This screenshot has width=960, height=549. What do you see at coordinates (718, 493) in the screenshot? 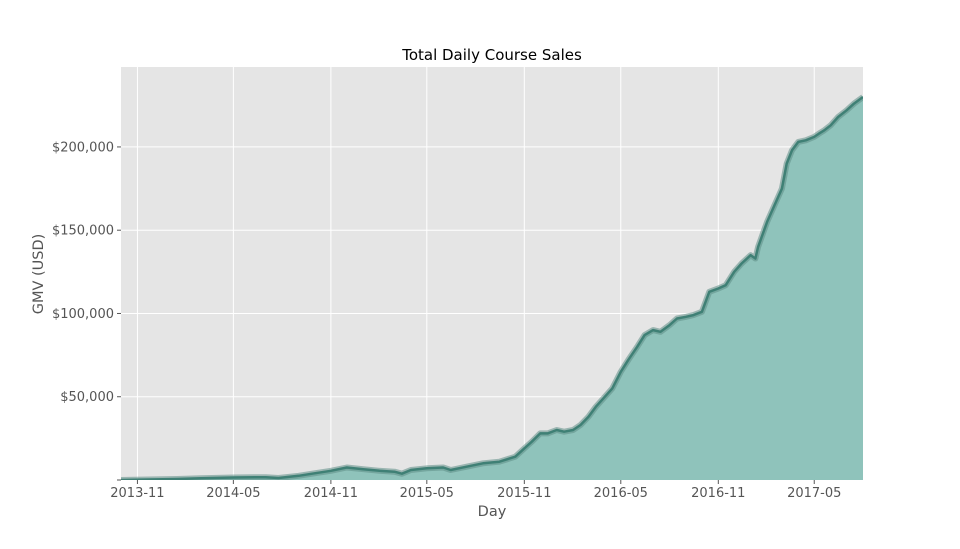
I see `x-tick-label: 2016-11` at bounding box center [718, 493].